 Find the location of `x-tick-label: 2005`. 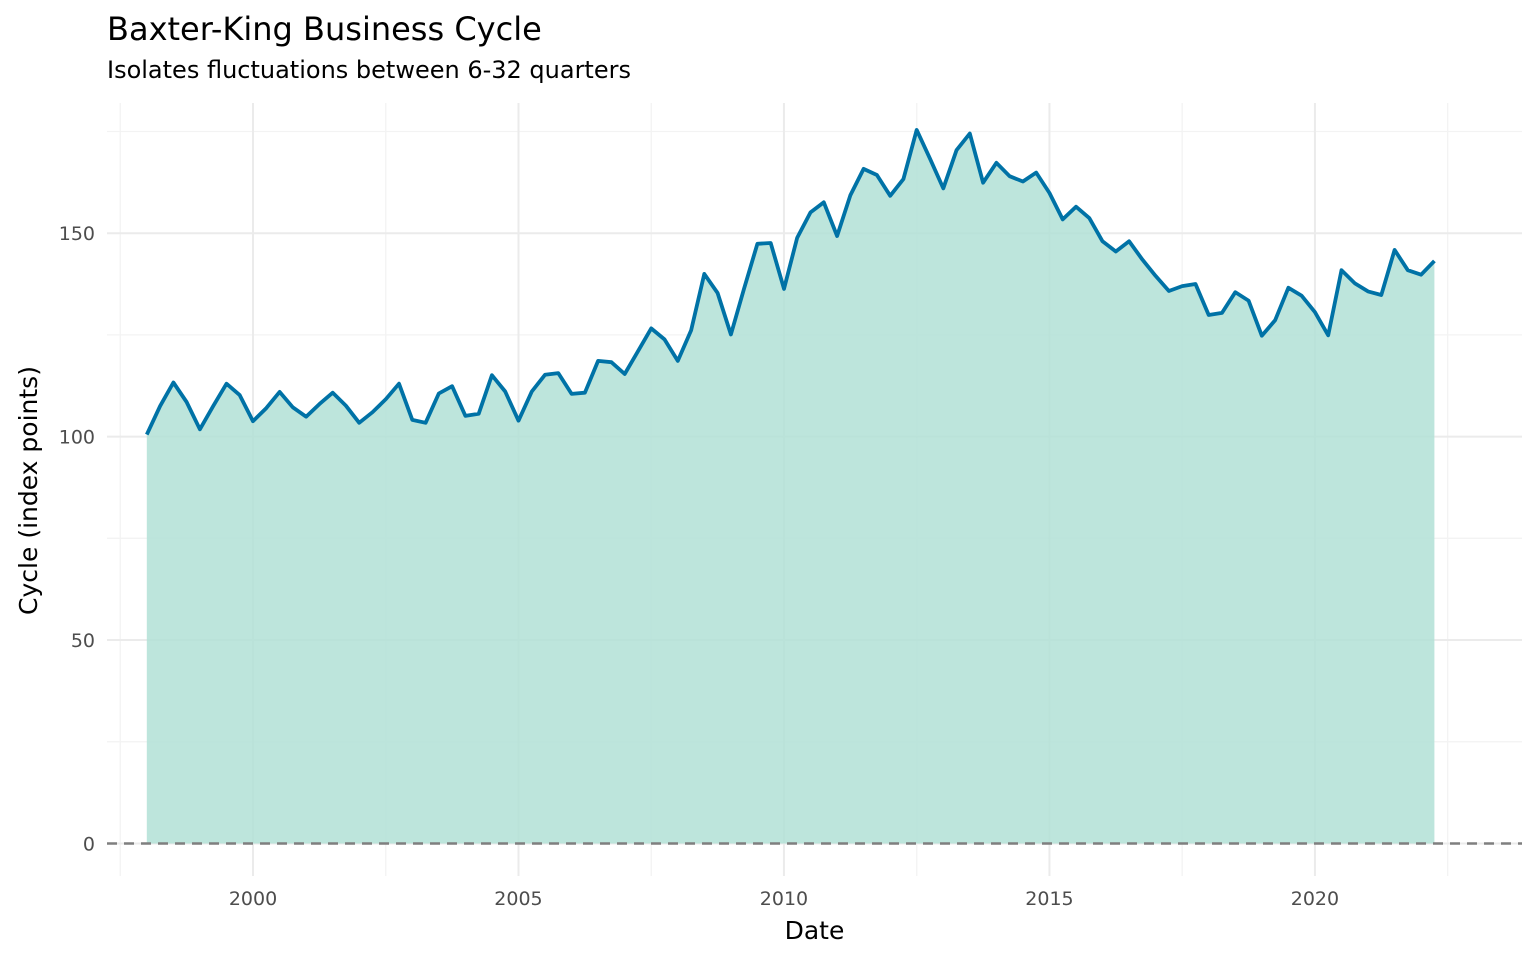

x-tick-label: 2005 is located at coordinates (518, 899).